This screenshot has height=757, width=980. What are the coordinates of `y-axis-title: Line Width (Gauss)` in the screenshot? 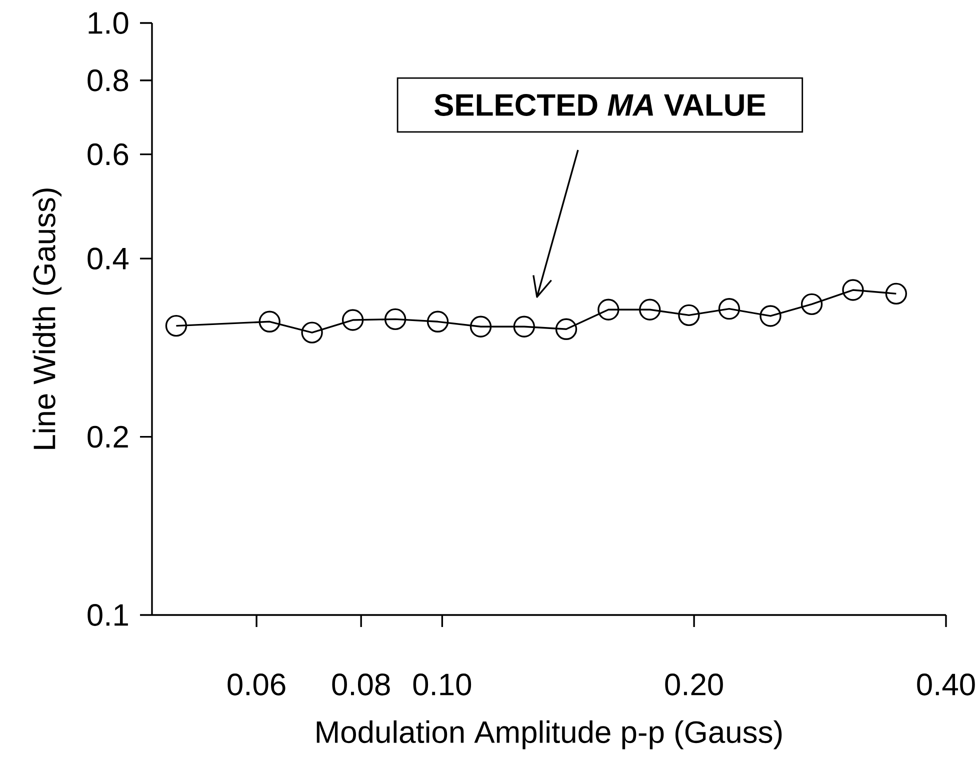 It's located at (47, 318).